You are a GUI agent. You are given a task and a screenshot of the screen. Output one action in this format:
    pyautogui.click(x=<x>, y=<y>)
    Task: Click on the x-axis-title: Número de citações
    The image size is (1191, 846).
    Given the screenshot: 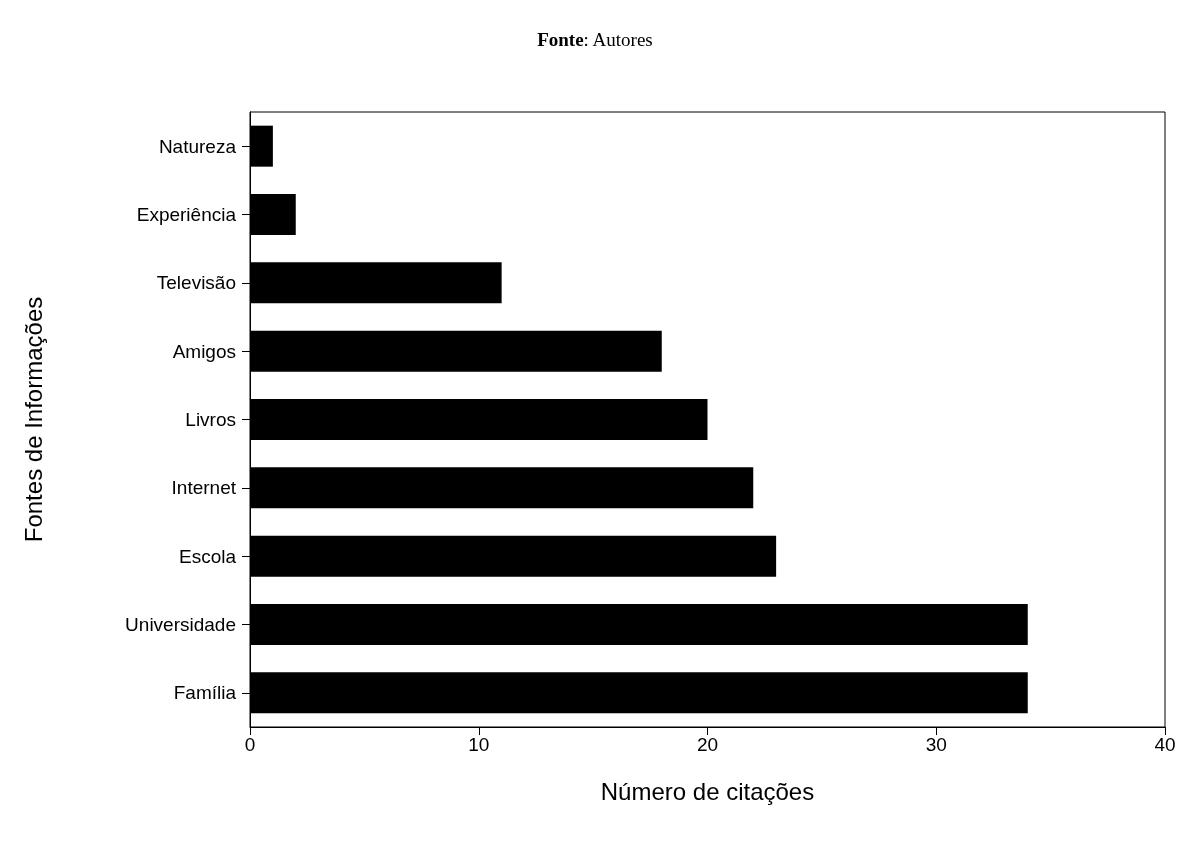 What is the action you would take?
    pyautogui.click(x=707, y=791)
    